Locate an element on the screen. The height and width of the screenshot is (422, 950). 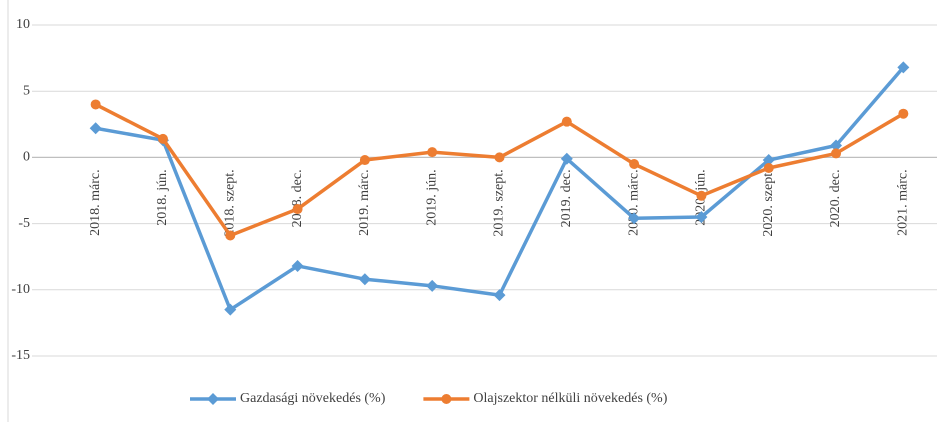
x-tick-label: 2021. márc. is located at coordinates (903, 202).